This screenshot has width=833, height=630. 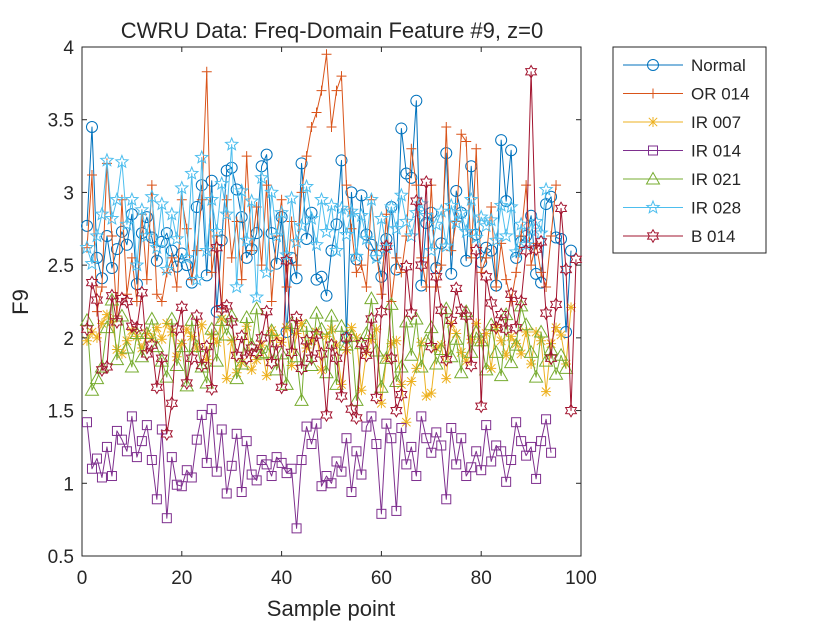 I want to click on x-tick-label: 0, so click(x=82, y=578).